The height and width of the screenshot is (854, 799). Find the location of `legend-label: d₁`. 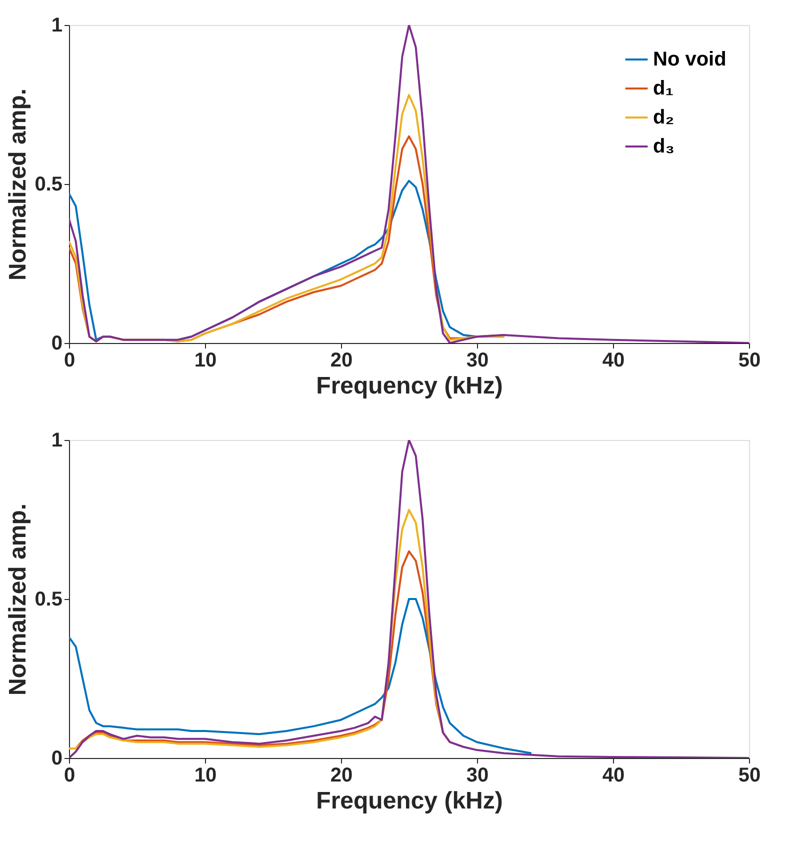

legend-label: d₁ is located at coordinates (663, 89).